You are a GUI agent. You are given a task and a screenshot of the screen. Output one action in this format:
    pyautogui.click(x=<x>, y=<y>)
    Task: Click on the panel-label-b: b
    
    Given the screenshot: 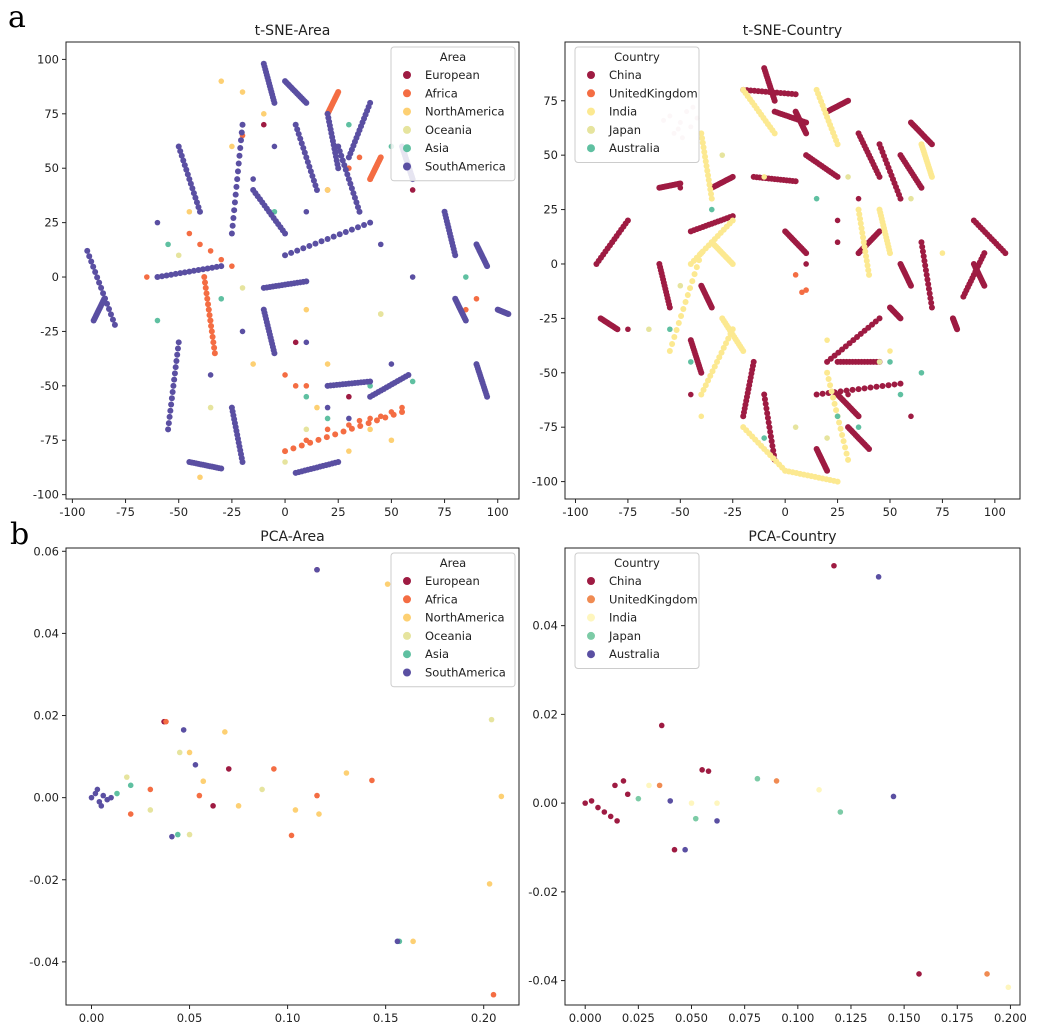 What is the action you would take?
    pyautogui.click(x=20, y=534)
    